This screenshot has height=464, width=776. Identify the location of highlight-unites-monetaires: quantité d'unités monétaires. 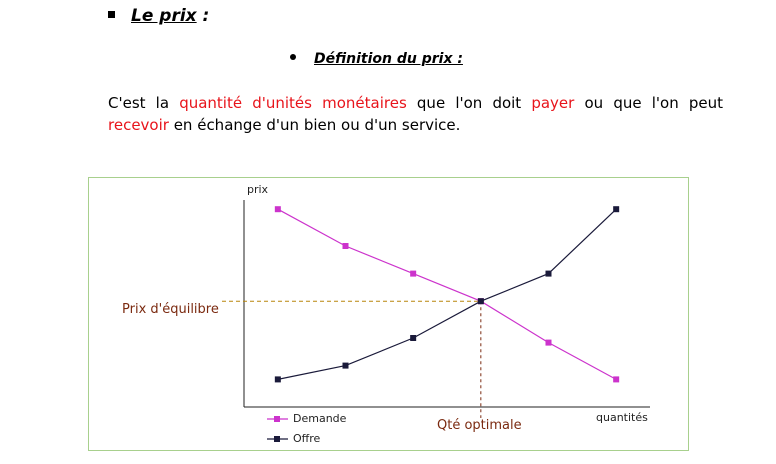
(293, 103).